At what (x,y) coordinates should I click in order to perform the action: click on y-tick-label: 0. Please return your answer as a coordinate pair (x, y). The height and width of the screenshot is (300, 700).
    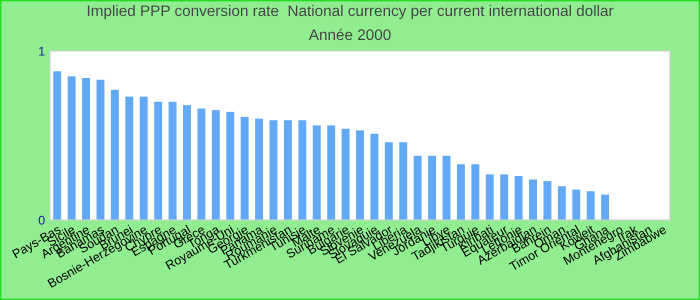
    Looking at the image, I should click on (41, 220).